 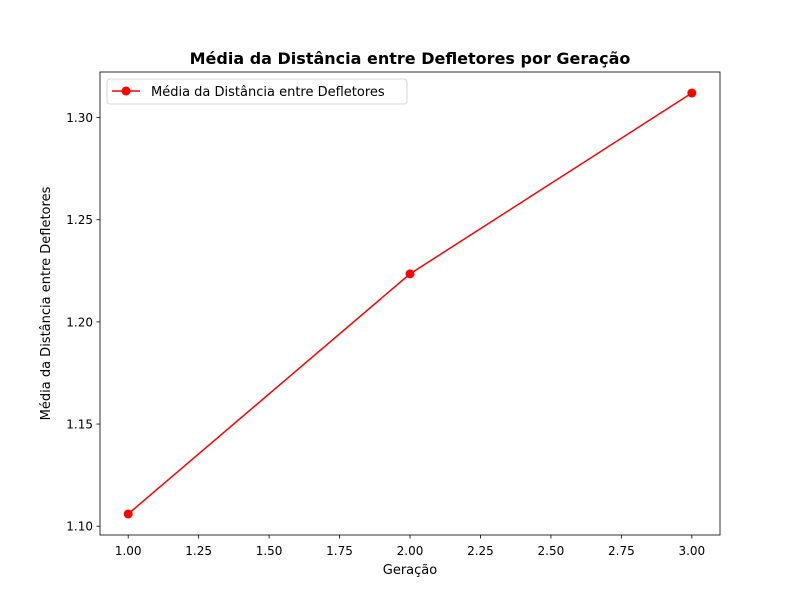 I want to click on y-tick-label: 1.20, so click(x=79, y=322).